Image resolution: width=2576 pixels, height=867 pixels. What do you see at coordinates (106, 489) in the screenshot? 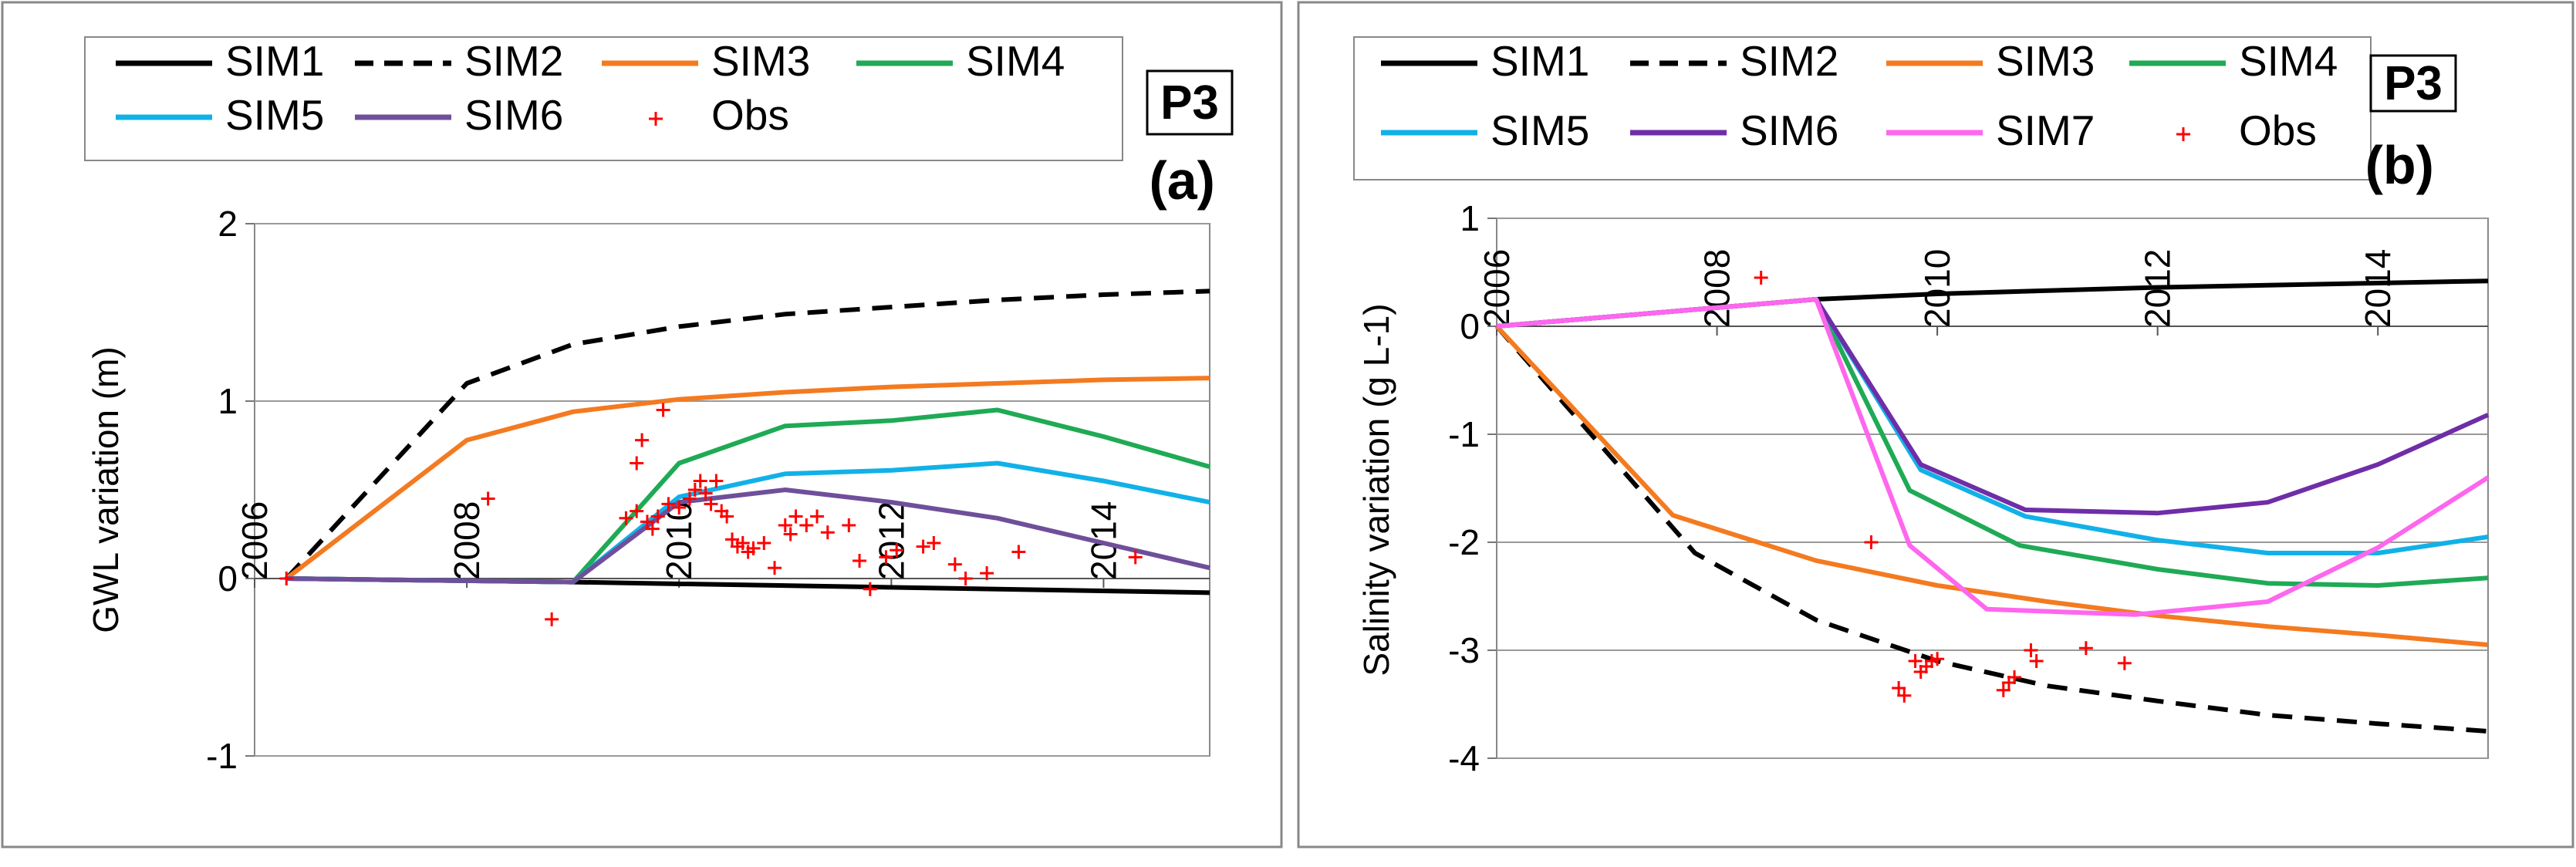
I see `y-axis-label: GWL variation (m)` at bounding box center [106, 489].